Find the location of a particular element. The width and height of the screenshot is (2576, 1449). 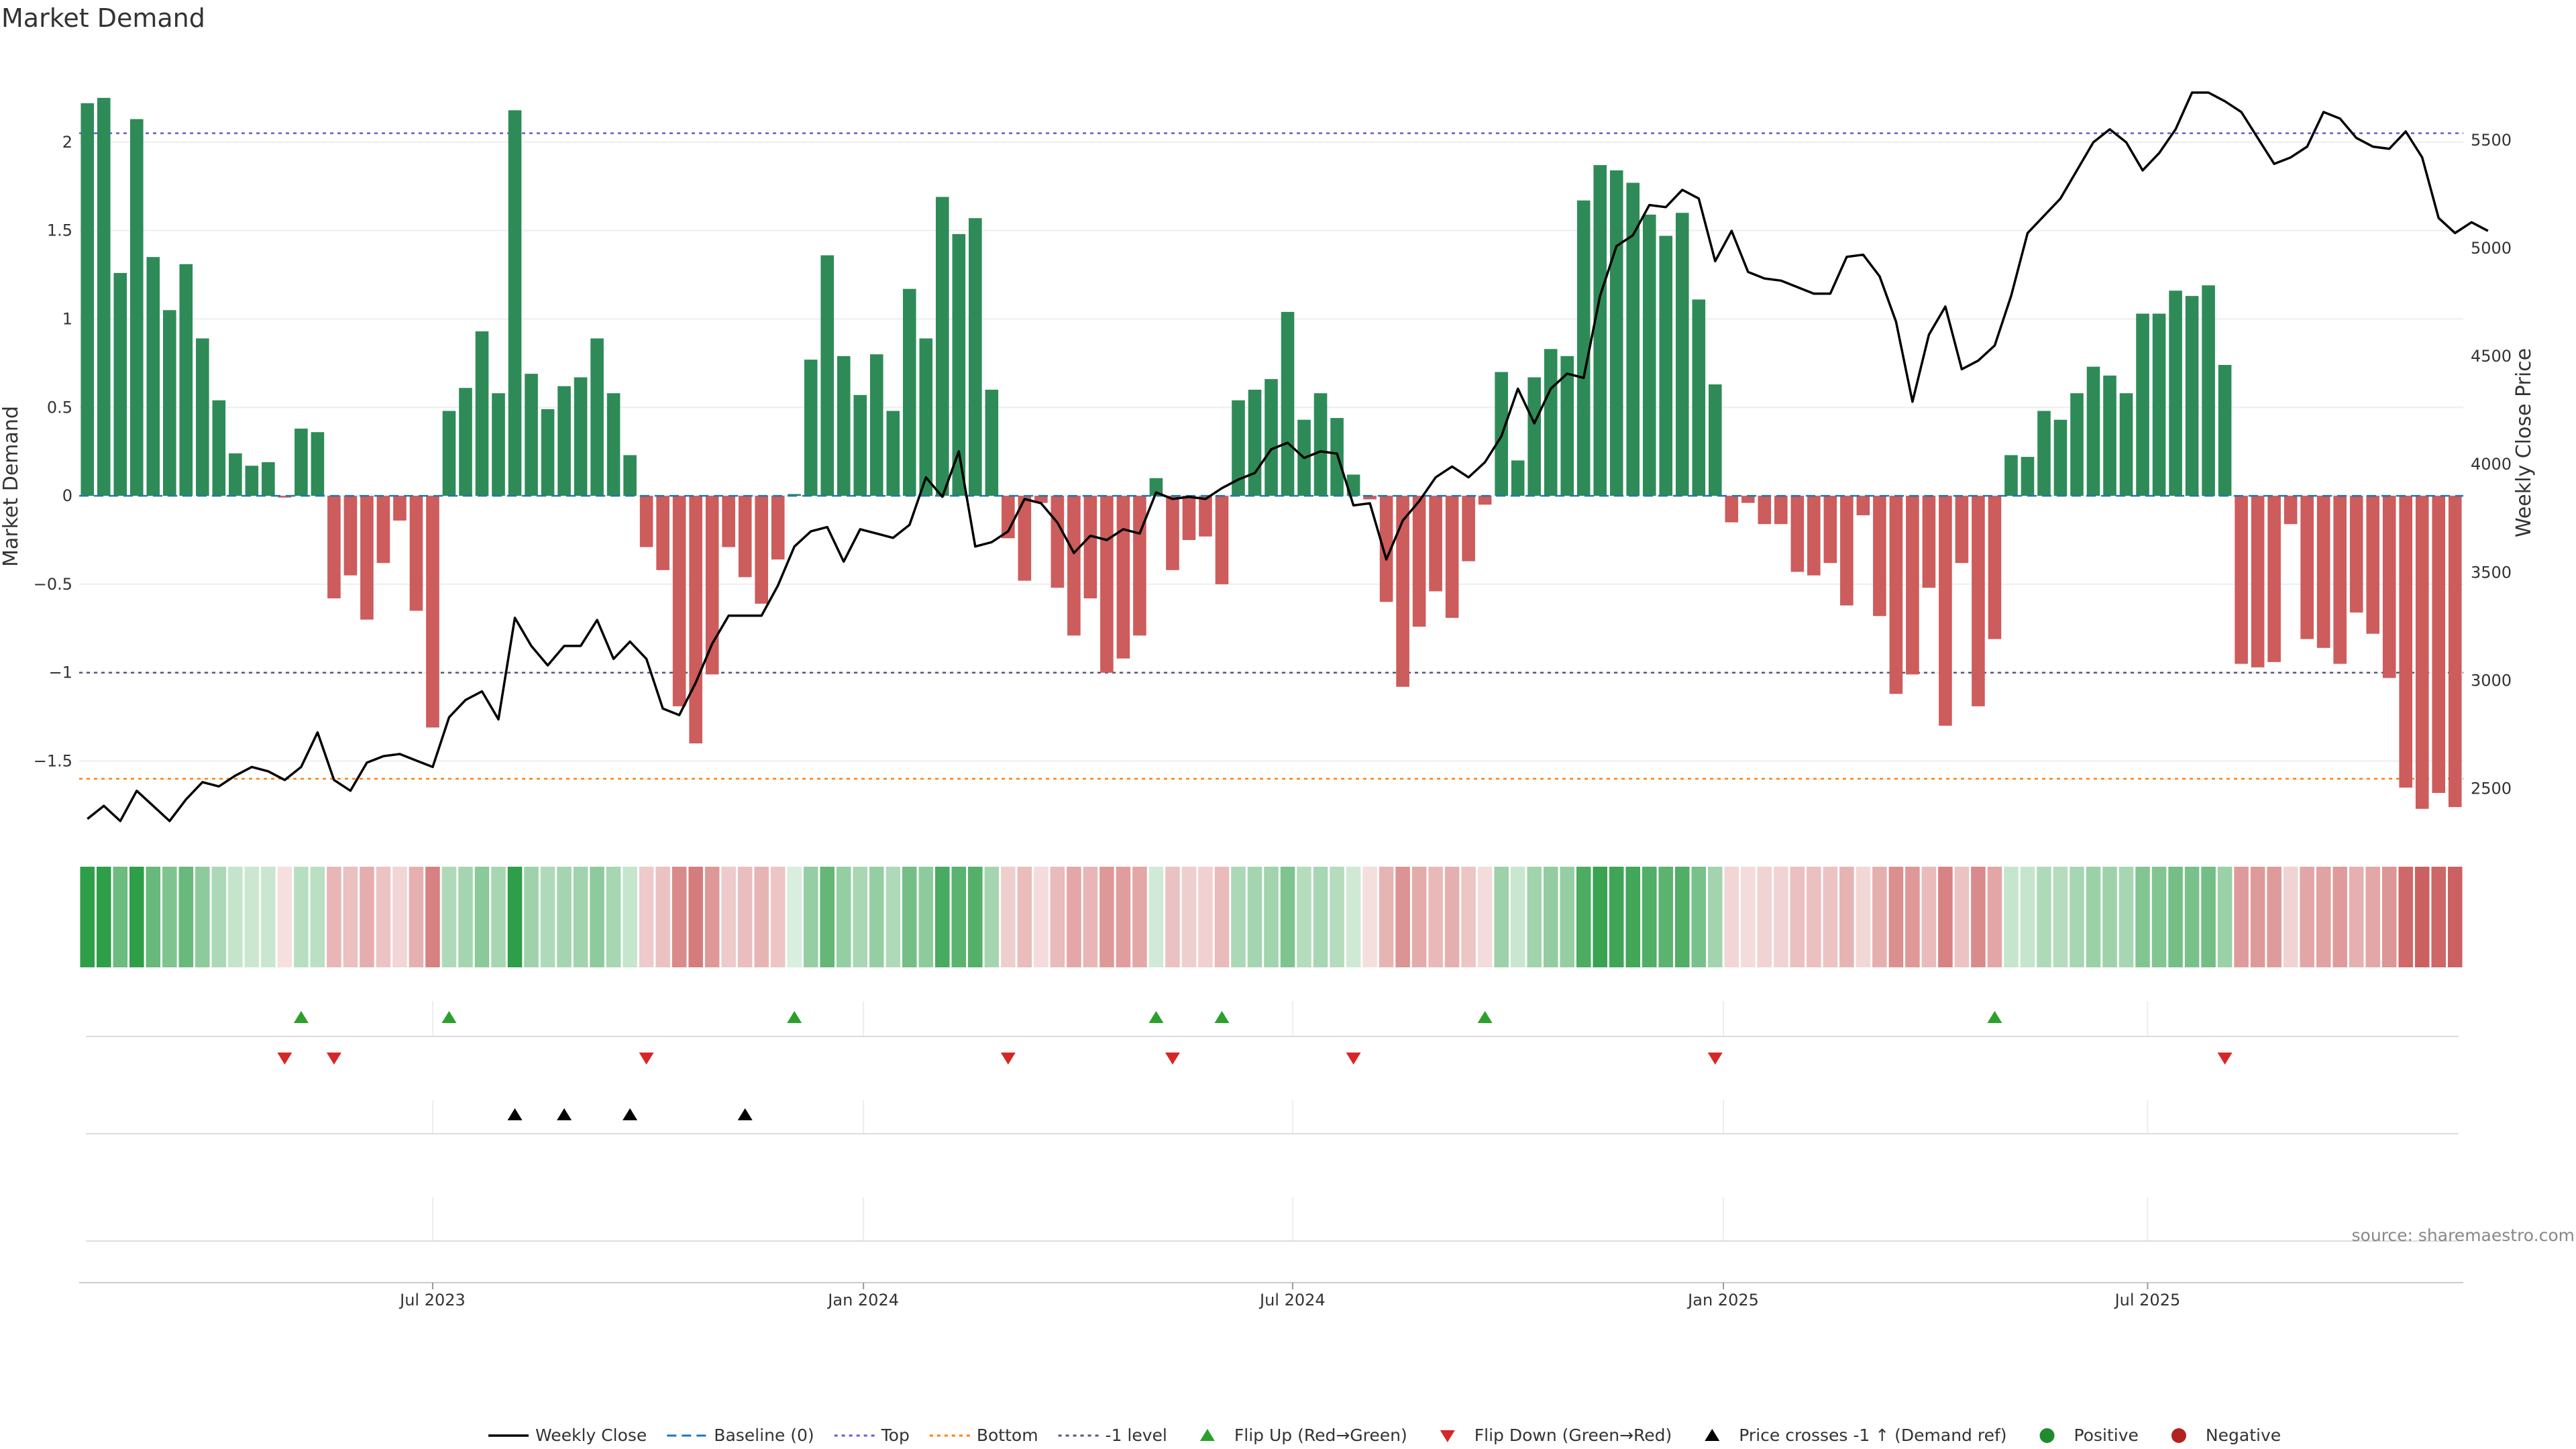

legend-label: -1 level is located at coordinates (1136, 1435).